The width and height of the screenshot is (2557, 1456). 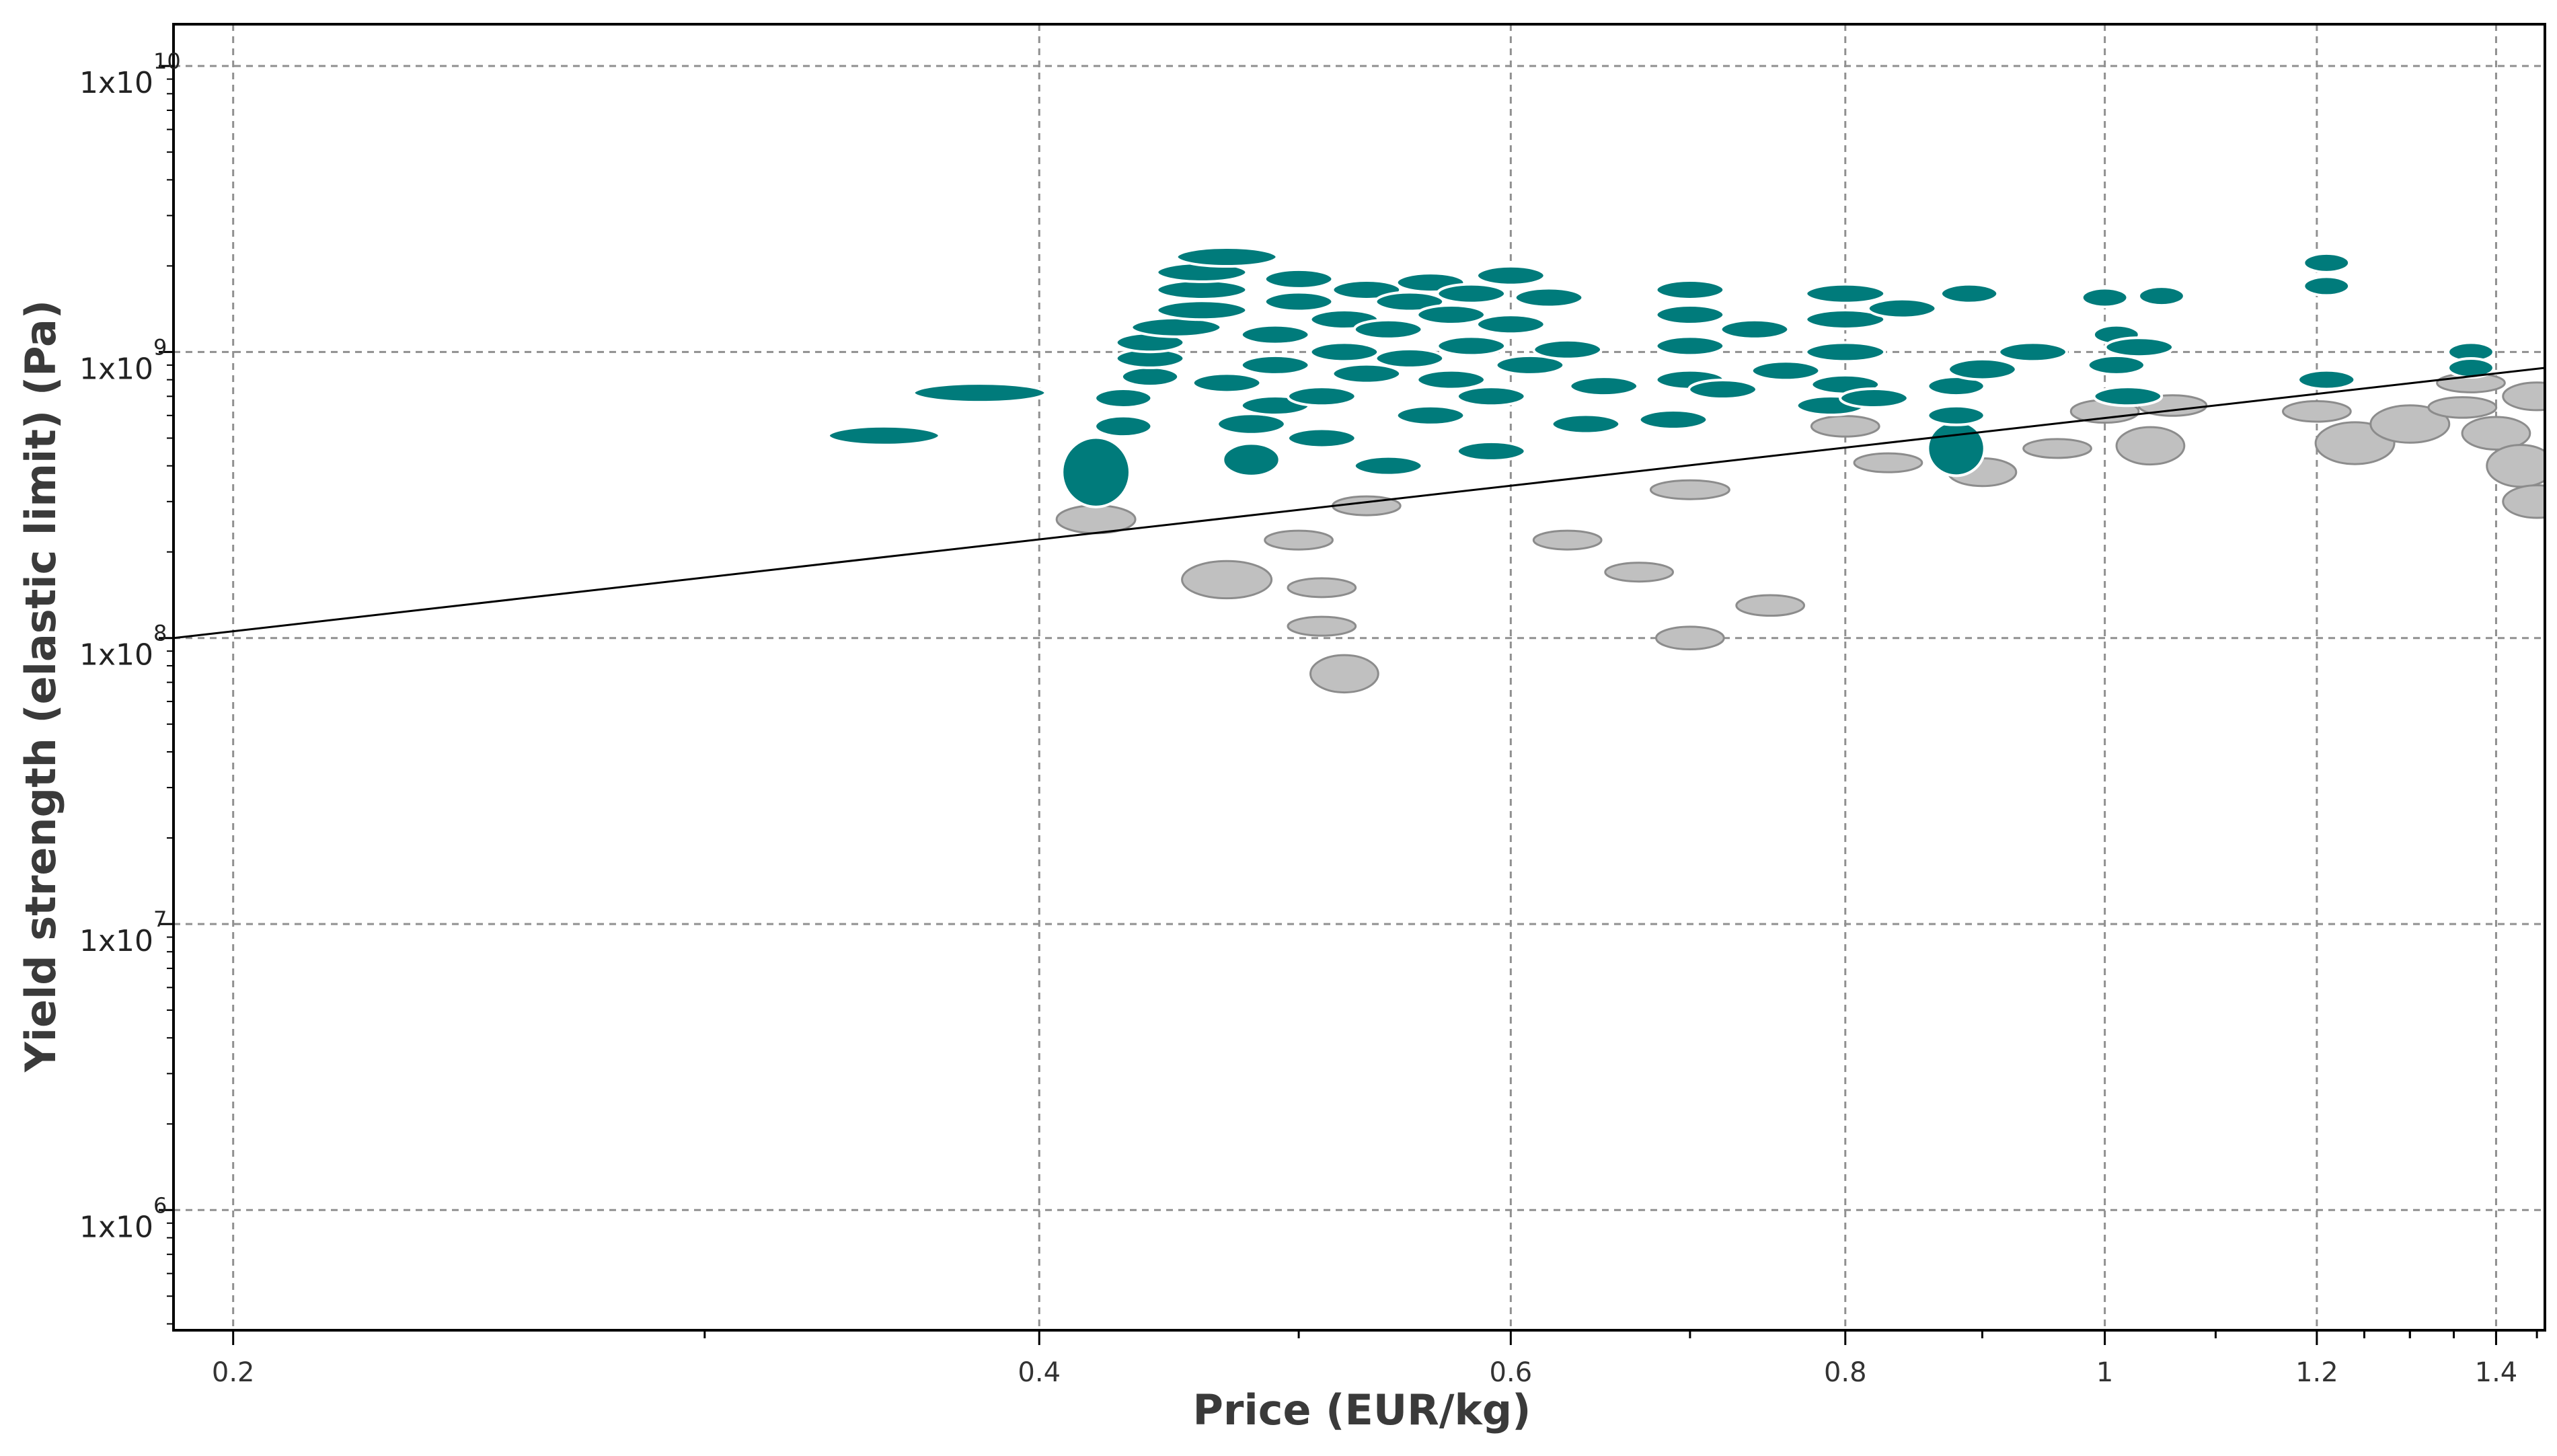 What do you see at coordinates (1512, 1372) in the screenshot?
I see `x-tick-label: 0.6` at bounding box center [1512, 1372].